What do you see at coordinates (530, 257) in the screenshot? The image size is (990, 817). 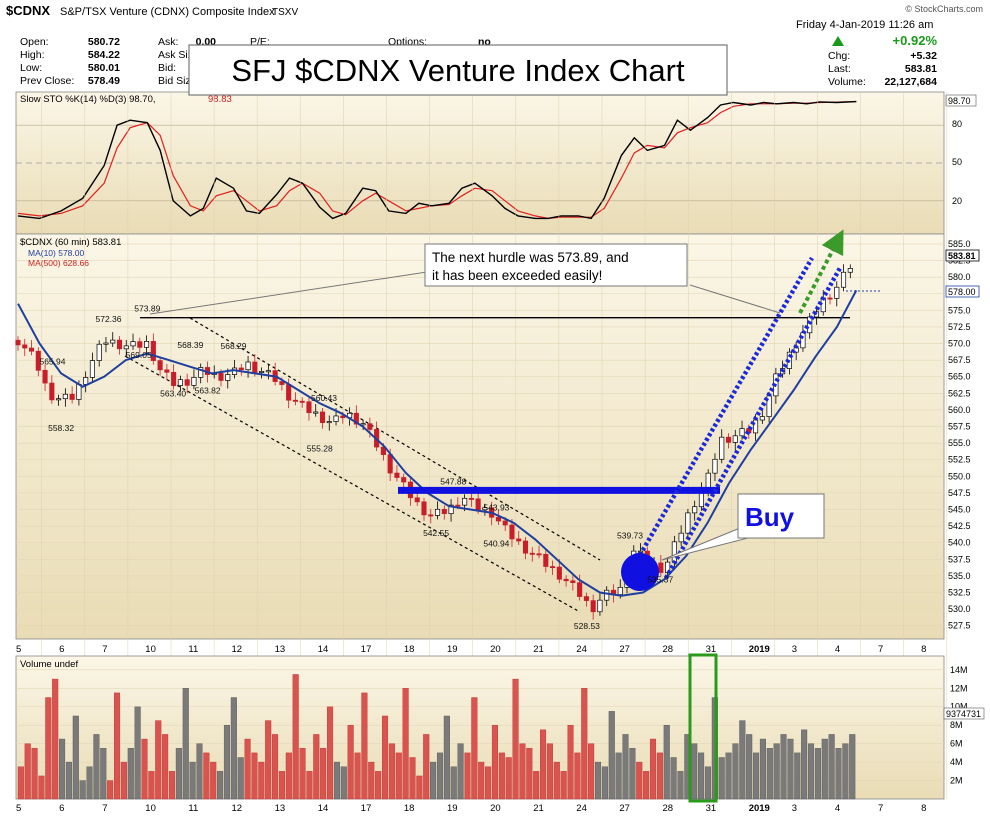 I see `callout-line-1: The next hurdle was 573.89, and` at bounding box center [530, 257].